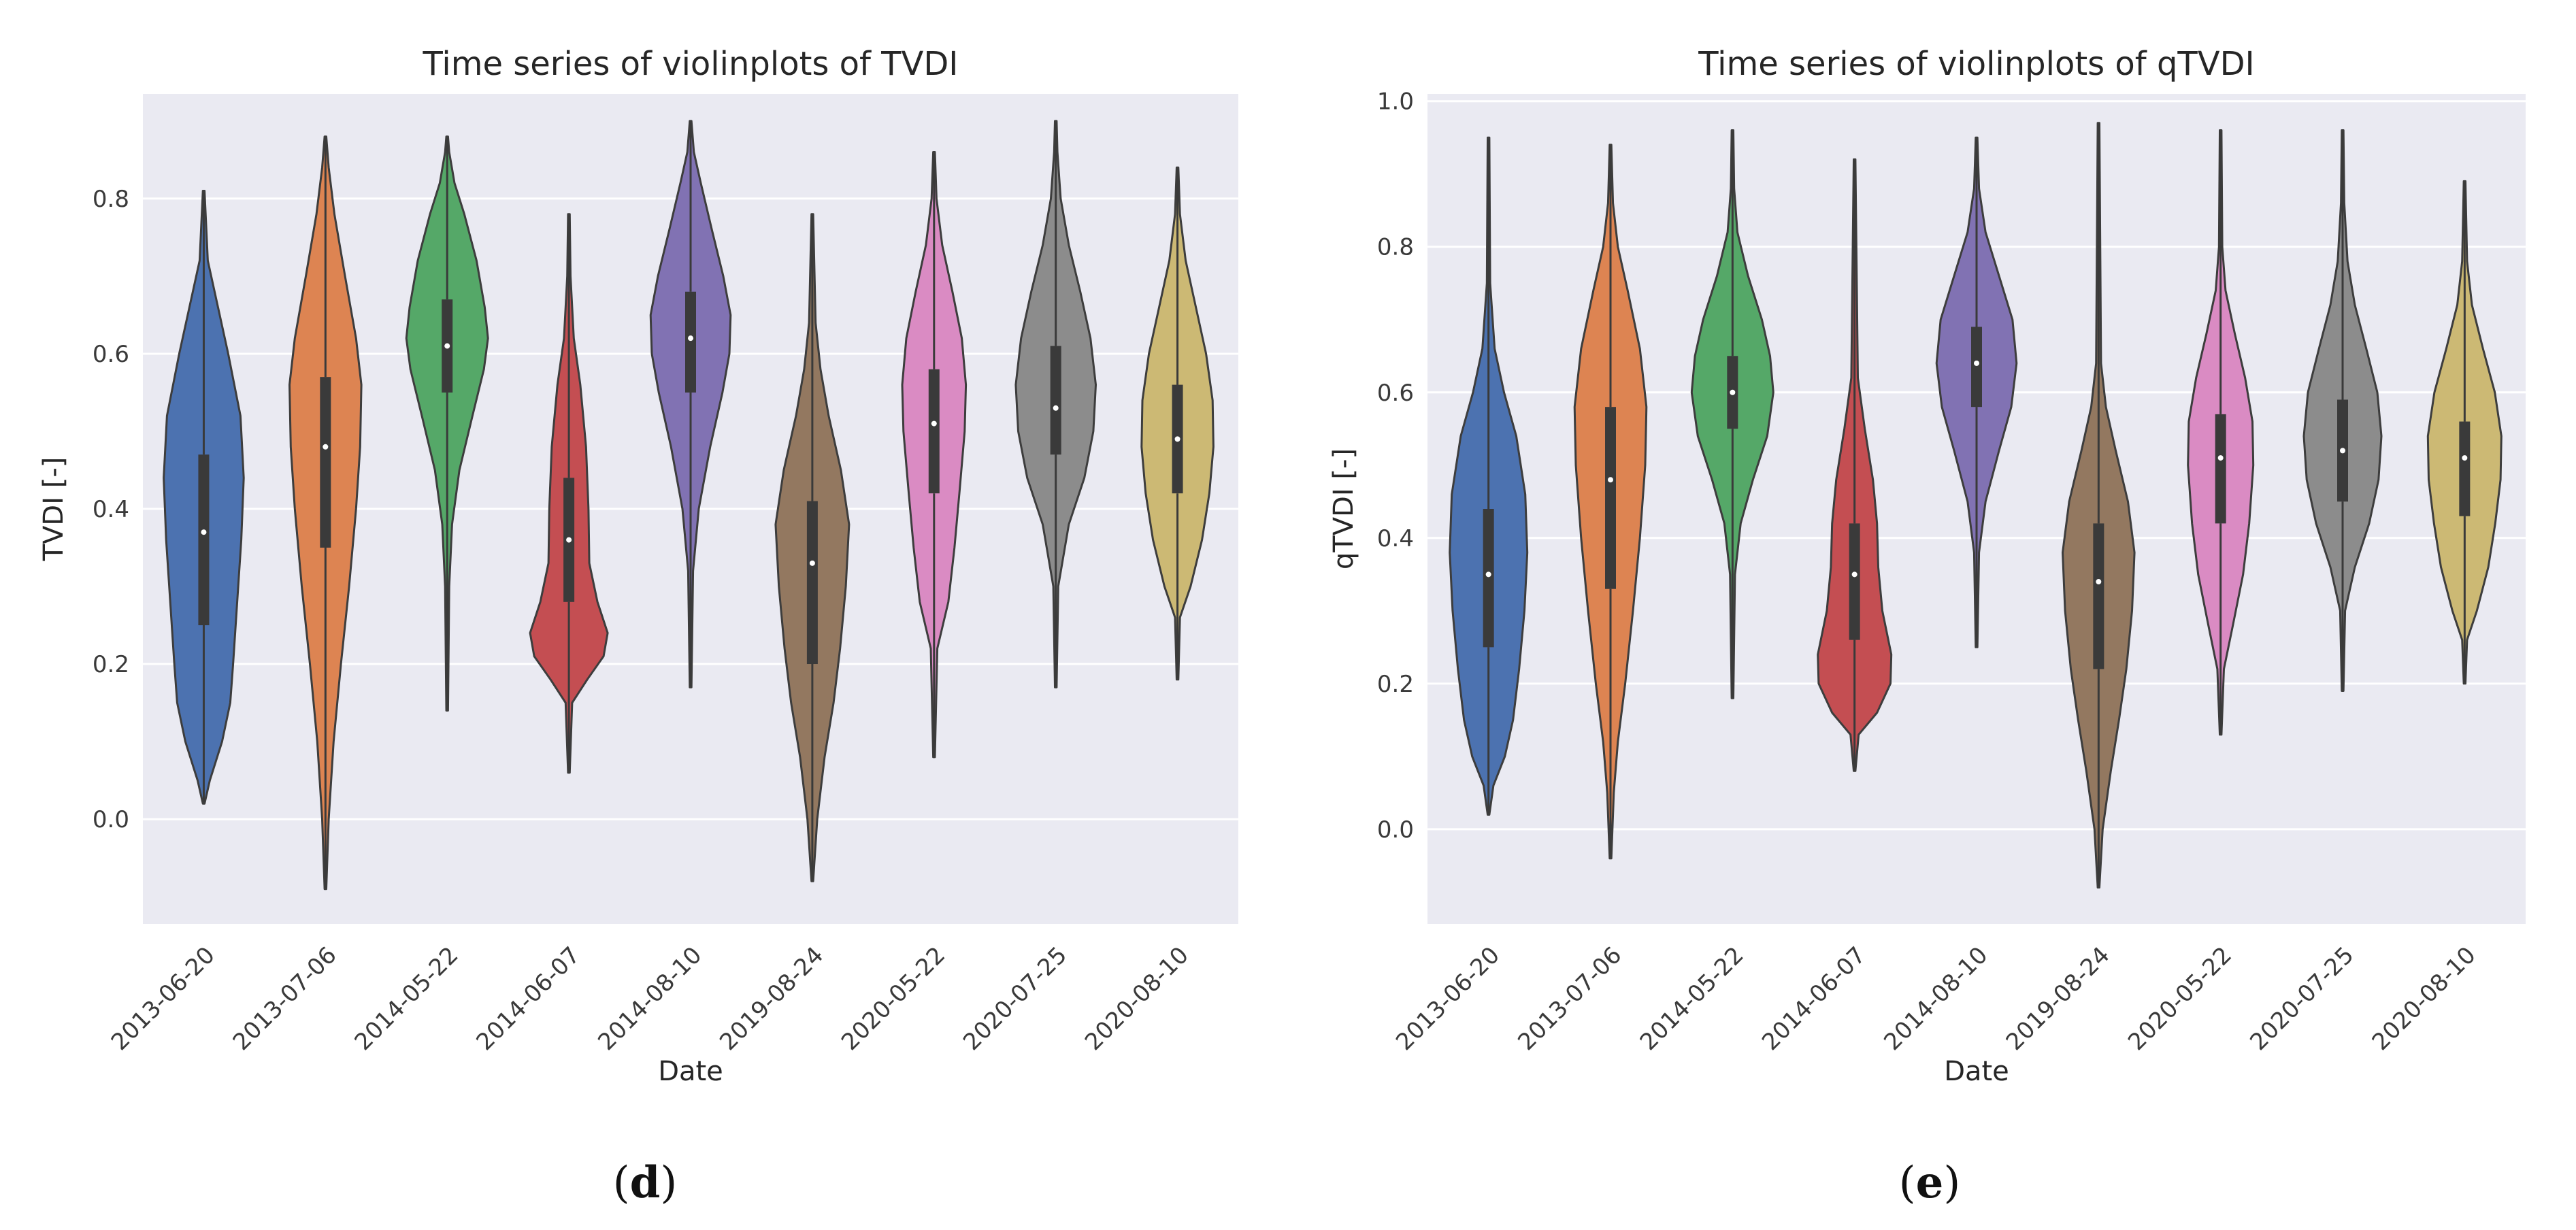  I want to click on y-axis-label: qTVDI [-], so click(1344, 509).